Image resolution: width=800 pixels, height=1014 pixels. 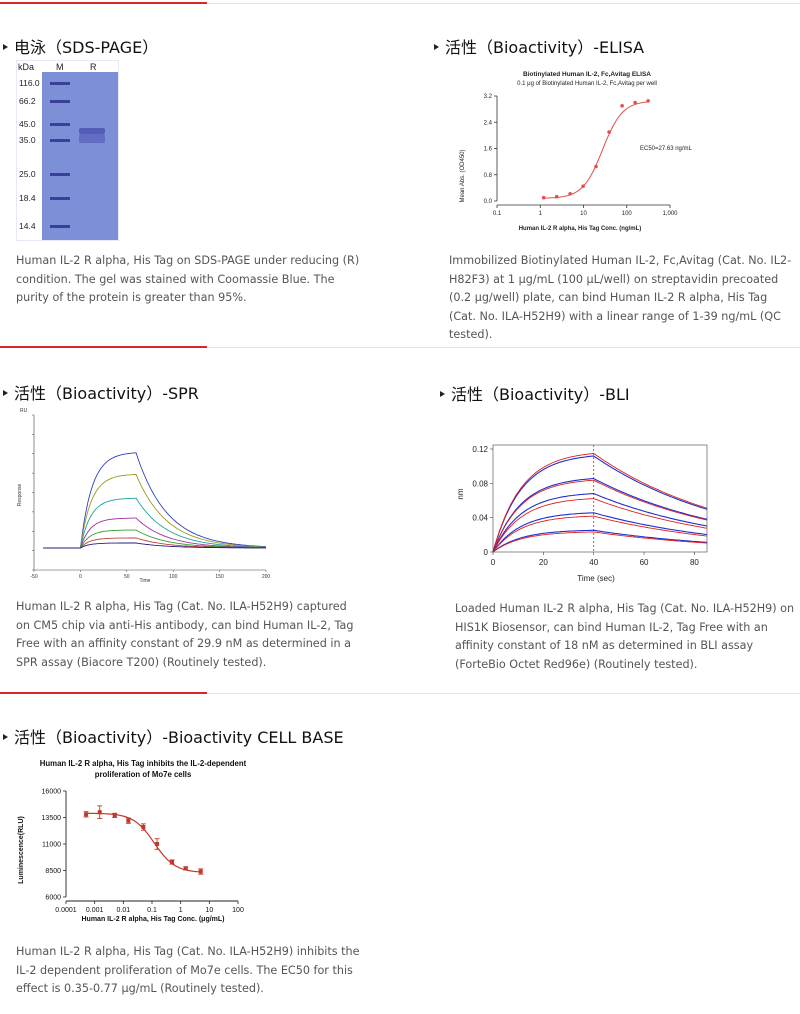 What do you see at coordinates (670, 214) in the screenshot?
I see `elisa-x-tick-label: 1,000` at bounding box center [670, 214].